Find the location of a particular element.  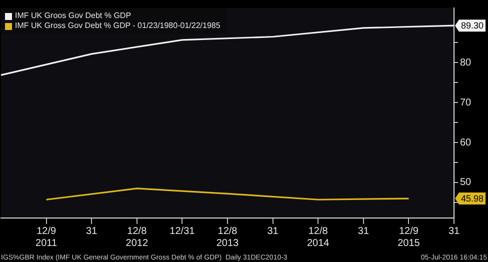

x-tick-label: 12/9 2015 is located at coordinates (409, 237).